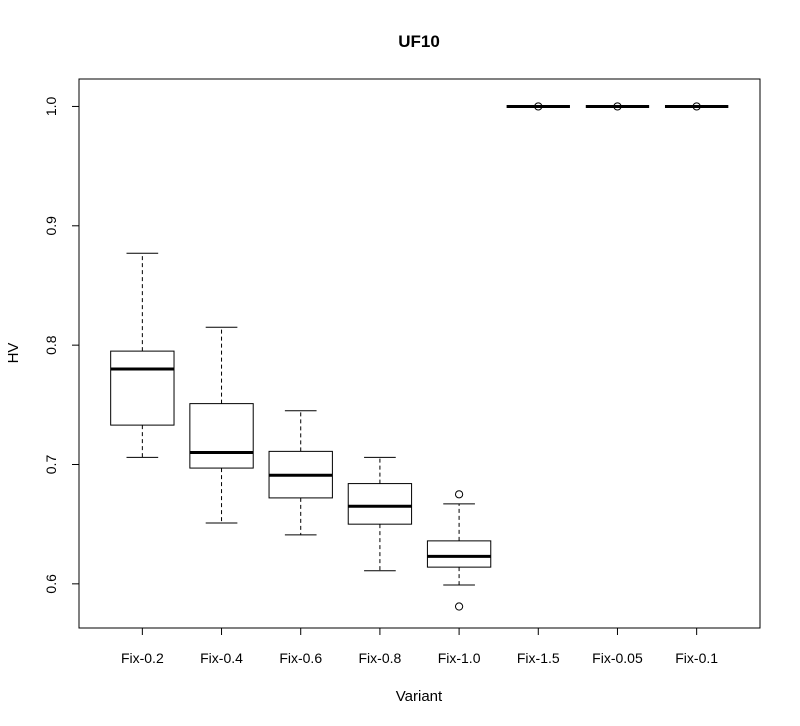  What do you see at coordinates (13, 353) in the screenshot?
I see `y-axis-label: HV` at bounding box center [13, 353].